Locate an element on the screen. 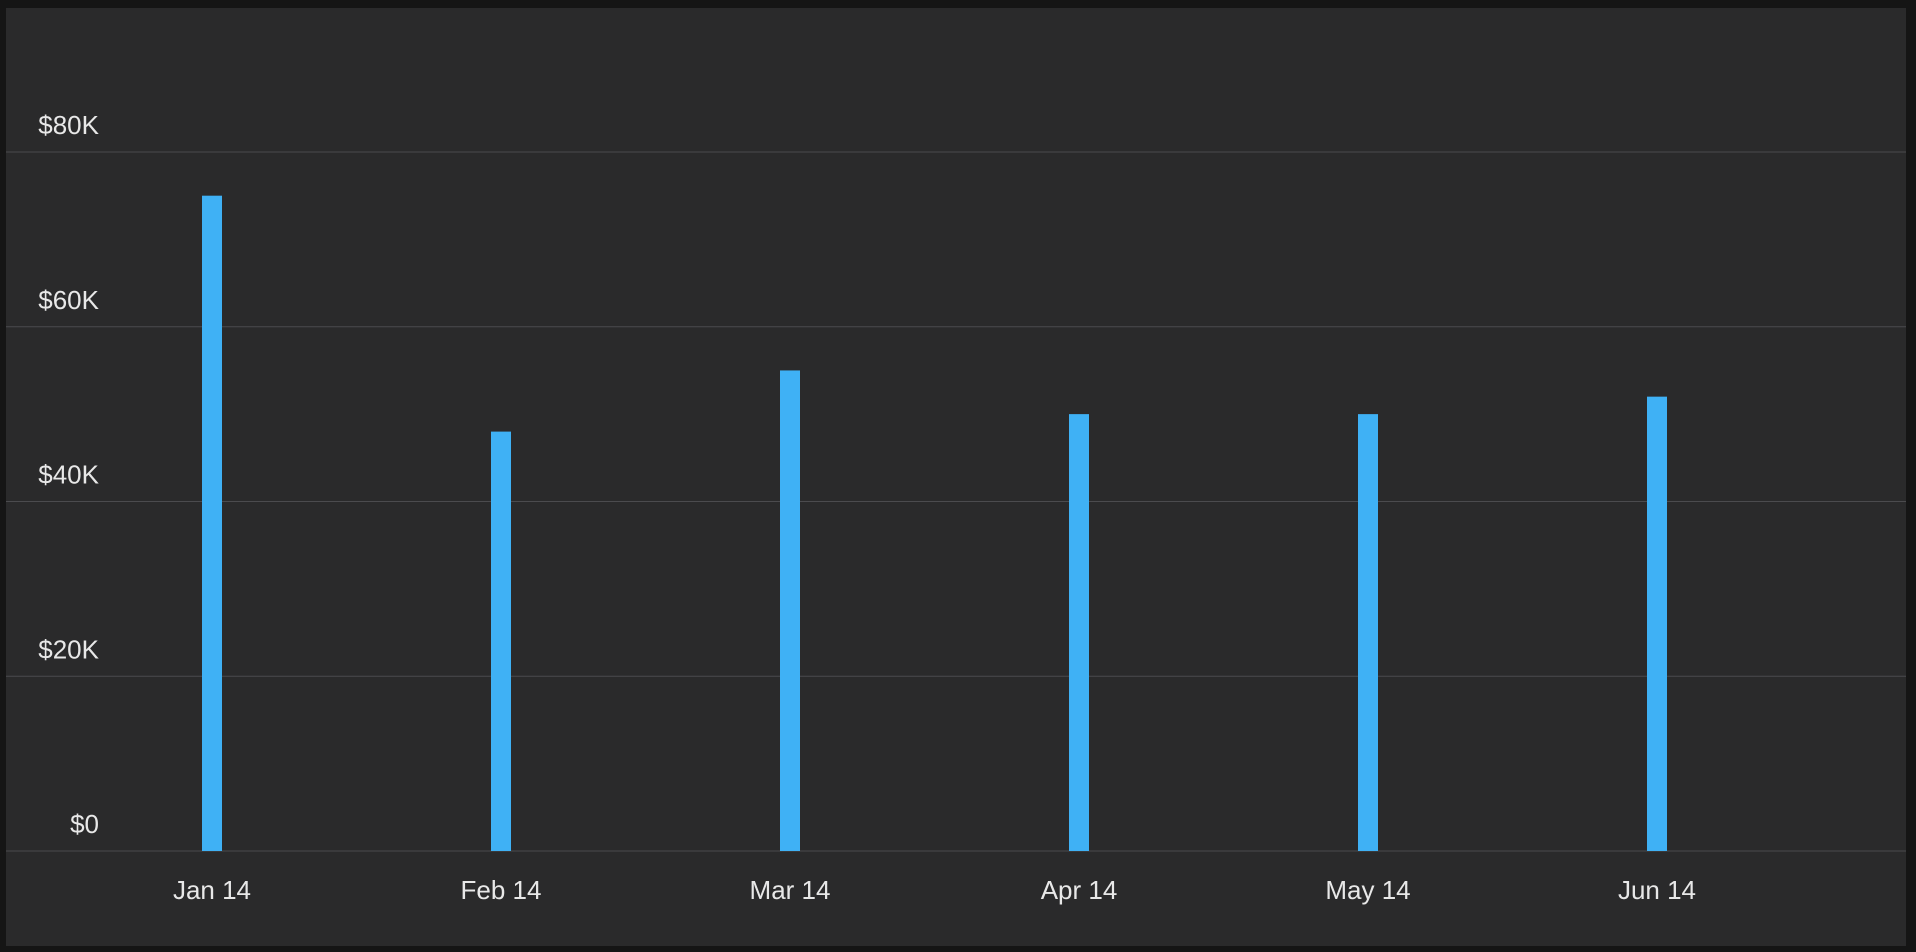  x-tick-label: Feb 14 is located at coordinates (501, 890).